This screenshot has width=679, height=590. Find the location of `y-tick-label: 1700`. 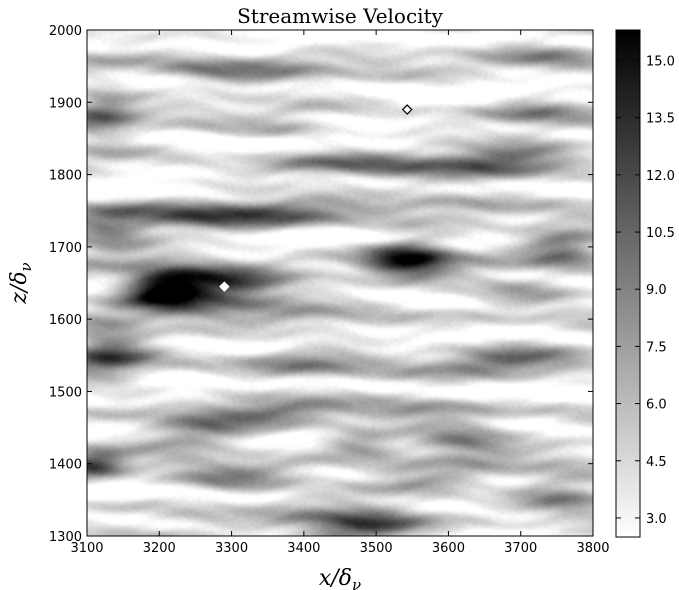

y-tick-label: 1700 is located at coordinates (65, 248).